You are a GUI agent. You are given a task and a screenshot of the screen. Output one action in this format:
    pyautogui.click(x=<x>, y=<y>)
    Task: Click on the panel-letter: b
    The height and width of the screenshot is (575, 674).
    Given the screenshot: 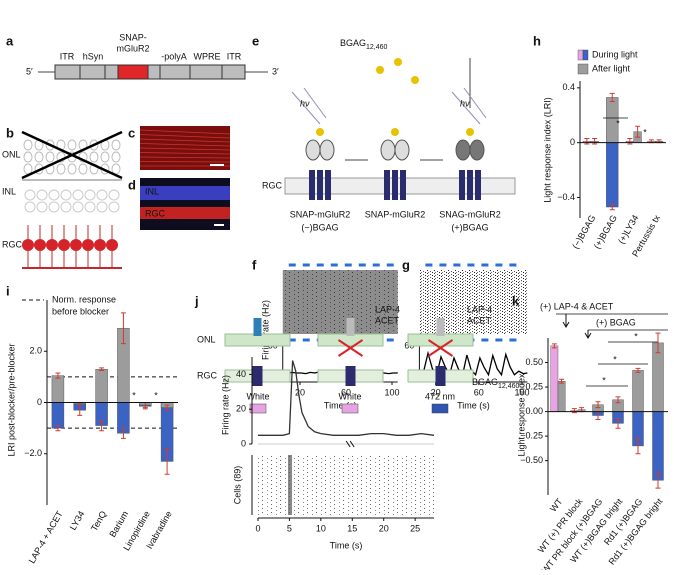 What is the action you would take?
    pyautogui.click(x=10, y=132)
    